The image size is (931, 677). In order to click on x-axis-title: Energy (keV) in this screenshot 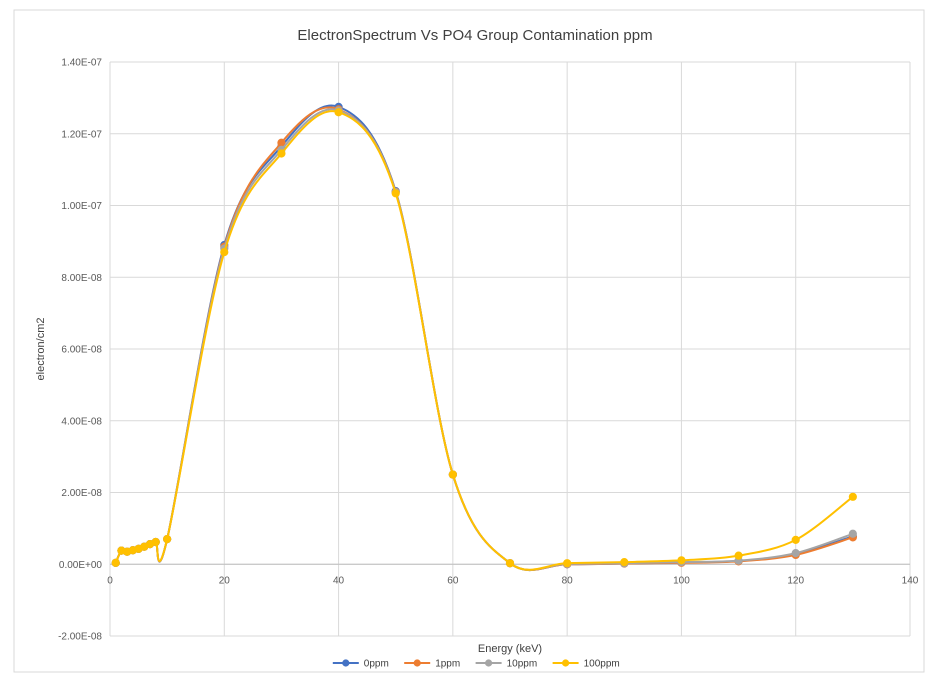, I will do `click(510, 649)`.